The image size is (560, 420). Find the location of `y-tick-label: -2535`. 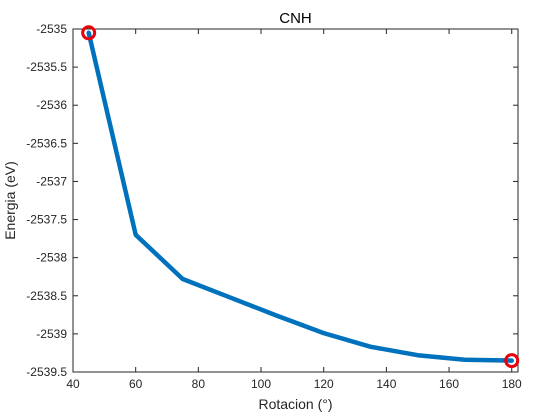

y-tick-label: -2535 is located at coordinates (51, 29).